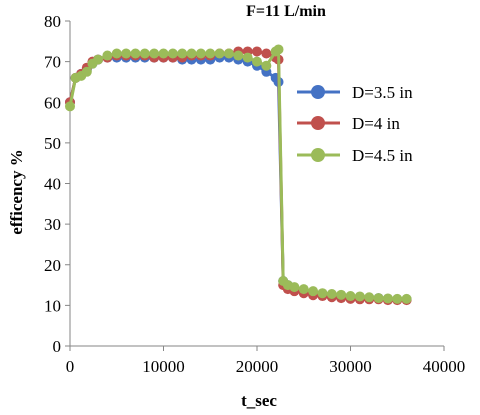 This screenshot has height=415, width=480. What do you see at coordinates (350, 366) in the screenshot?
I see `x-tick-label: 30000` at bounding box center [350, 366].